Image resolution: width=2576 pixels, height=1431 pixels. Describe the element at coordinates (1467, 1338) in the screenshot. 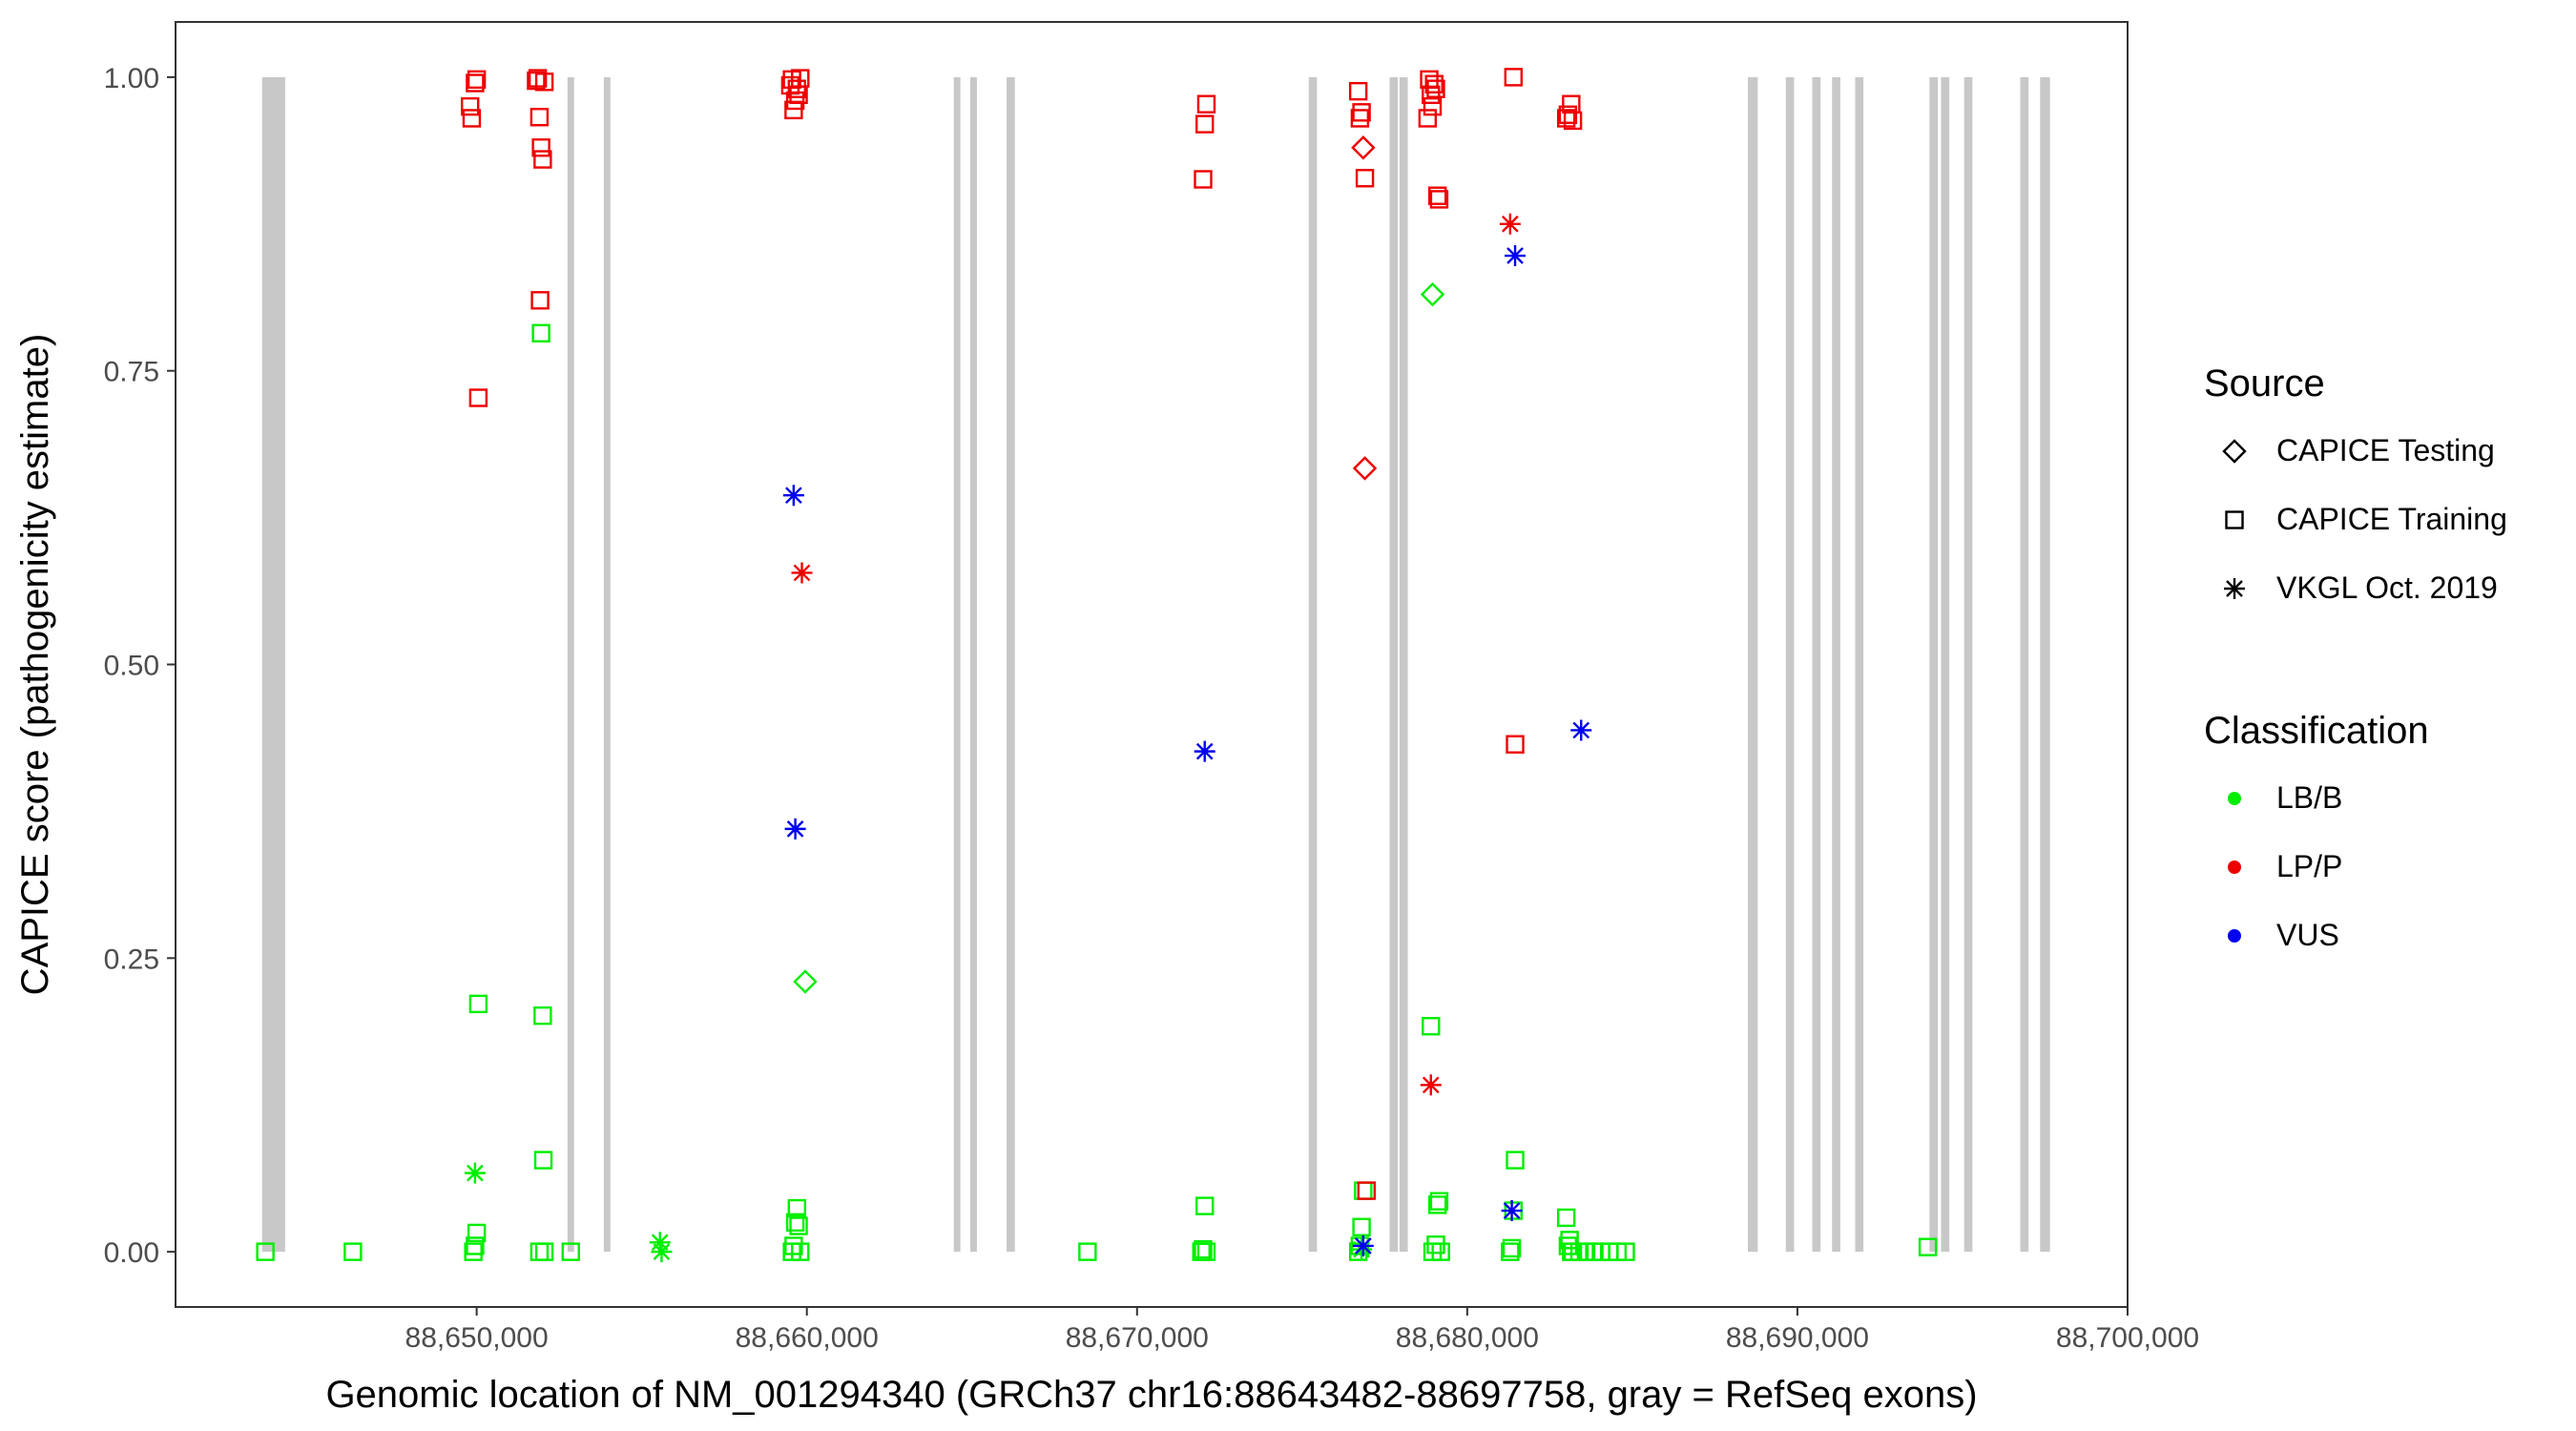

I see `x-tick-label: 88,680,000` at that location.